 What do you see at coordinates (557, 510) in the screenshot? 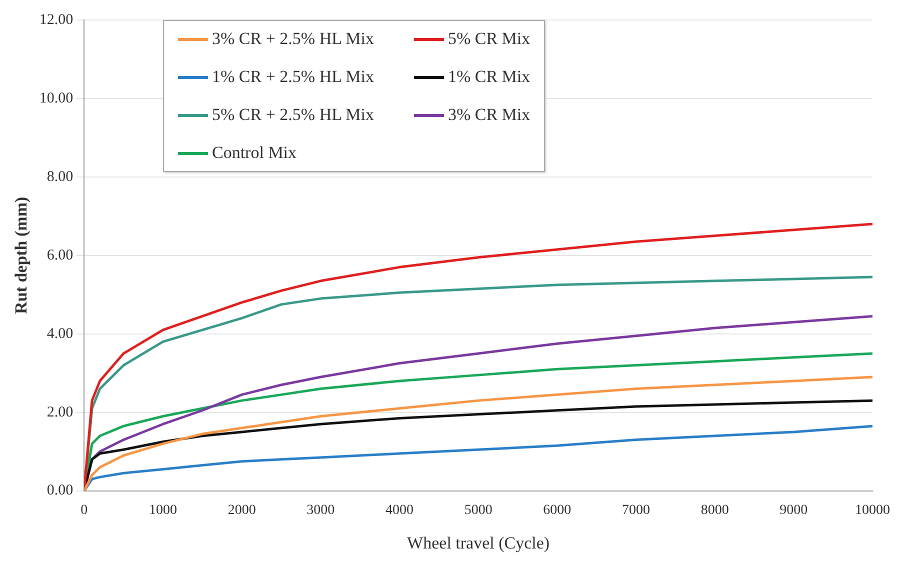
I see `x-tick-label: 6000` at bounding box center [557, 510].